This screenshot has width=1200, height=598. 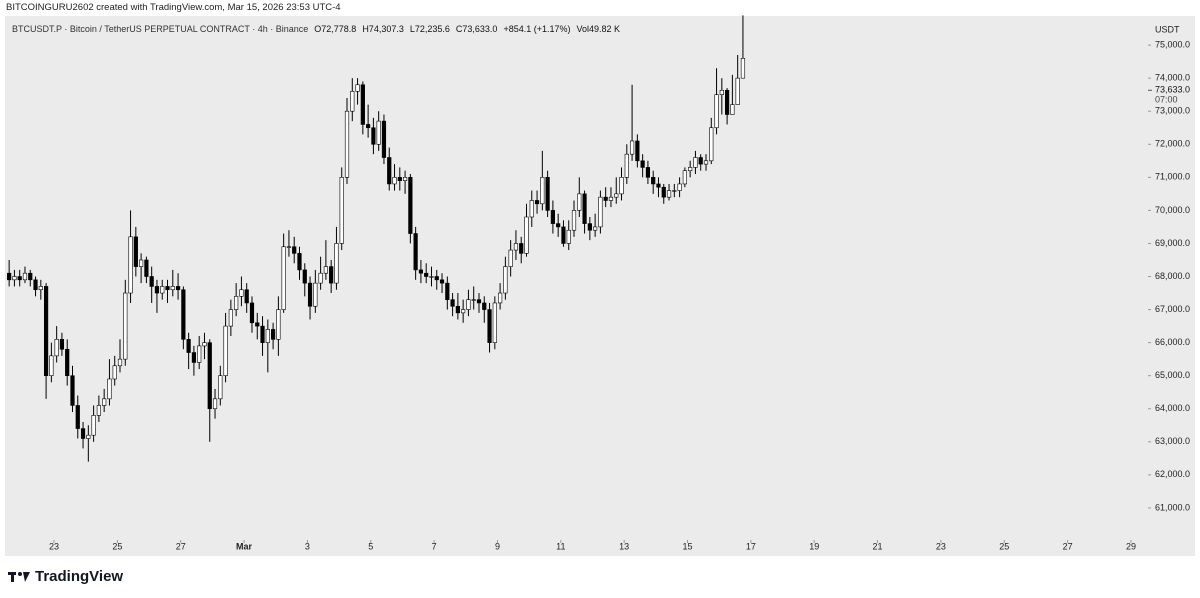 What do you see at coordinates (1172, 309) in the screenshot?
I see `y-tick-label: 67,000.0` at bounding box center [1172, 309].